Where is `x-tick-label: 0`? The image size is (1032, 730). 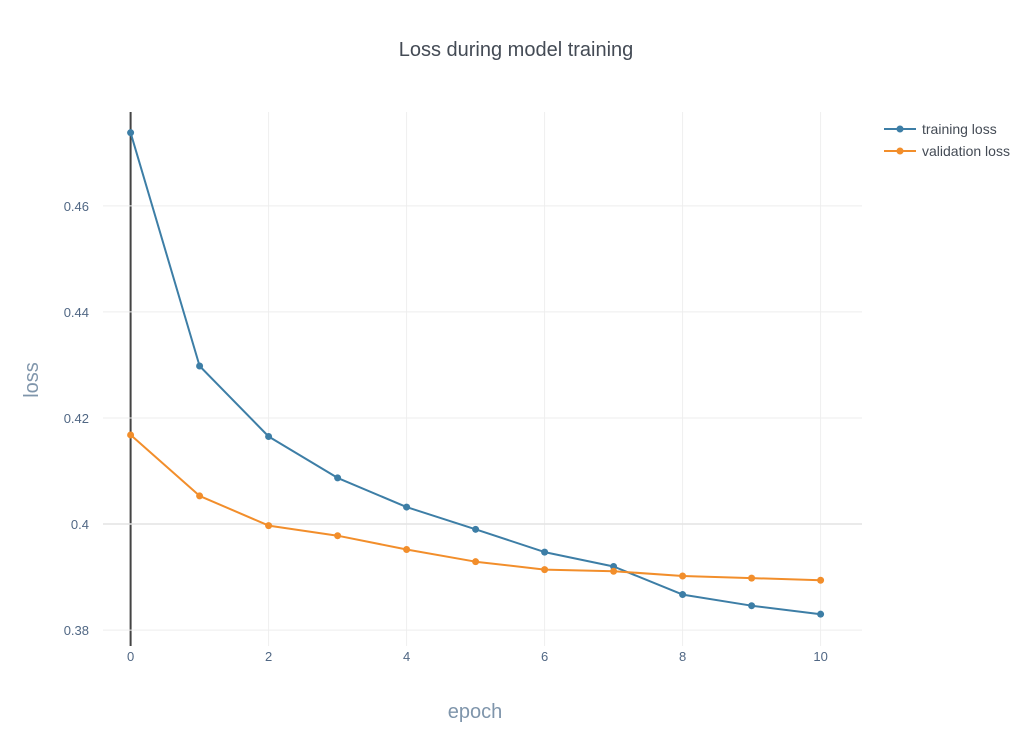 x-tick-label: 0 is located at coordinates (130, 656).